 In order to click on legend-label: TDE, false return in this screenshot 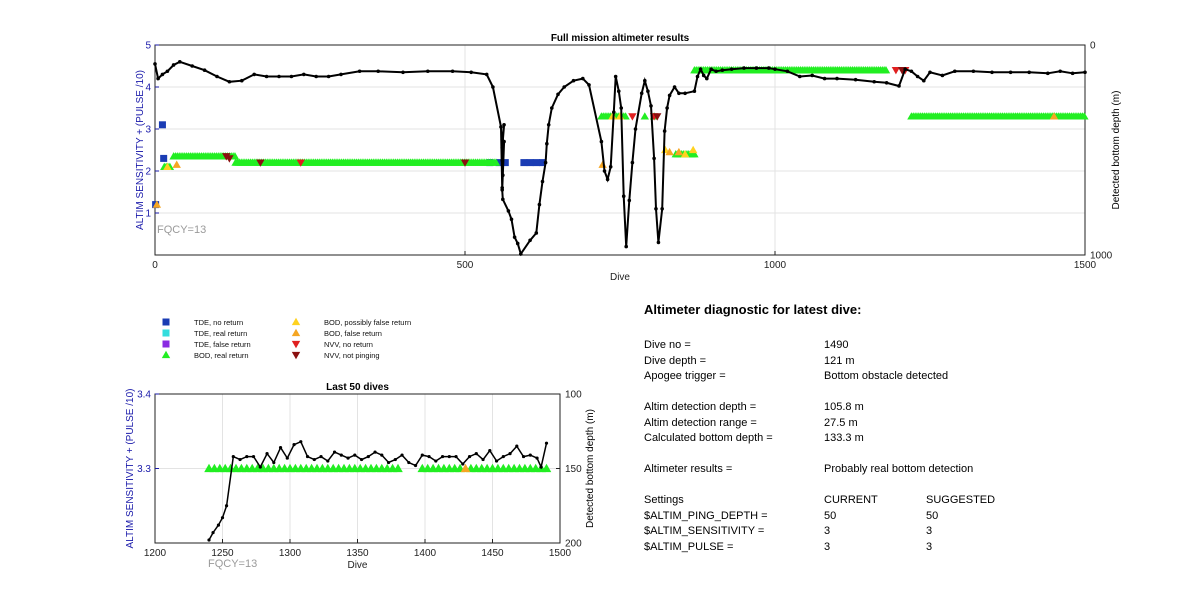, I will do `click(222, 344)`.